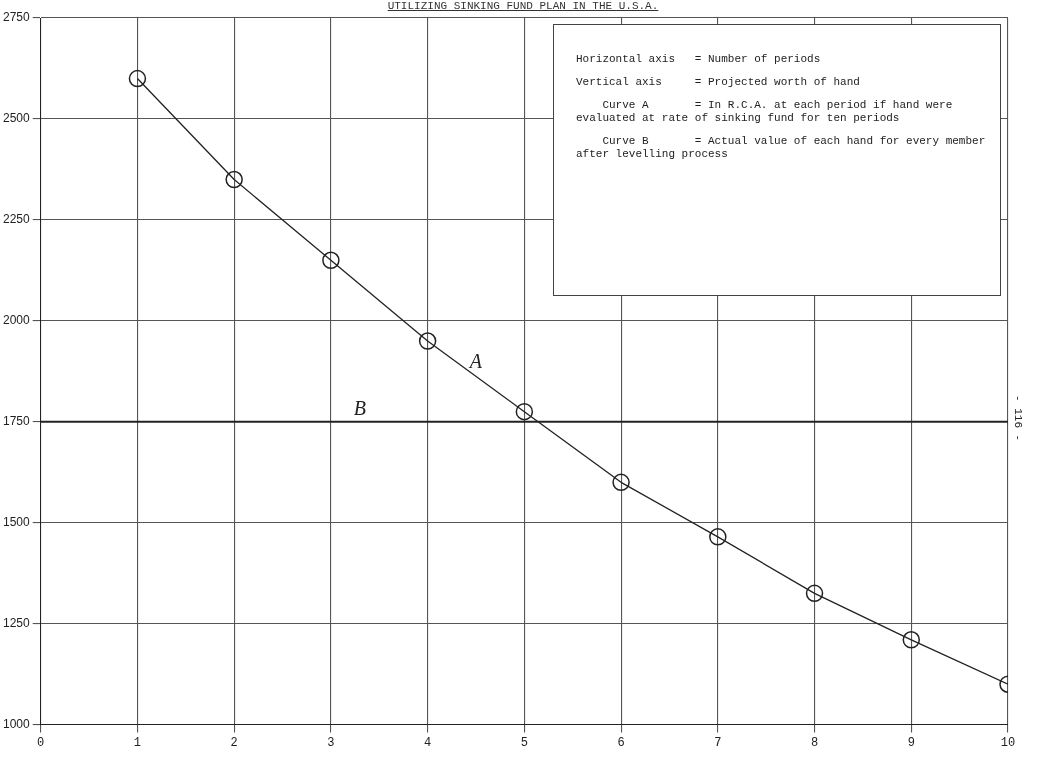 This screenshot has height=757, width=1046. I want to click on annotation: Curve A = In R.C.A. at each period if hand were evaluated at rate of sinking fund for ten periods, so click(765, 112).